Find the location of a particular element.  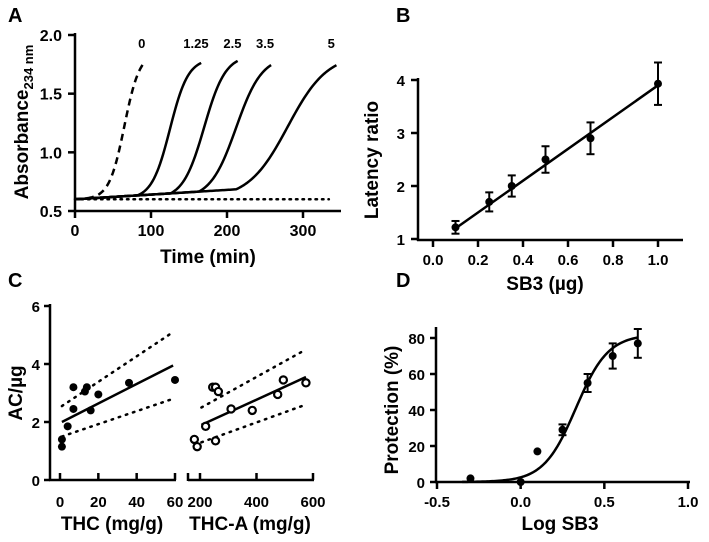

c2-ci-upper-line is located at coordinates (254, 378).